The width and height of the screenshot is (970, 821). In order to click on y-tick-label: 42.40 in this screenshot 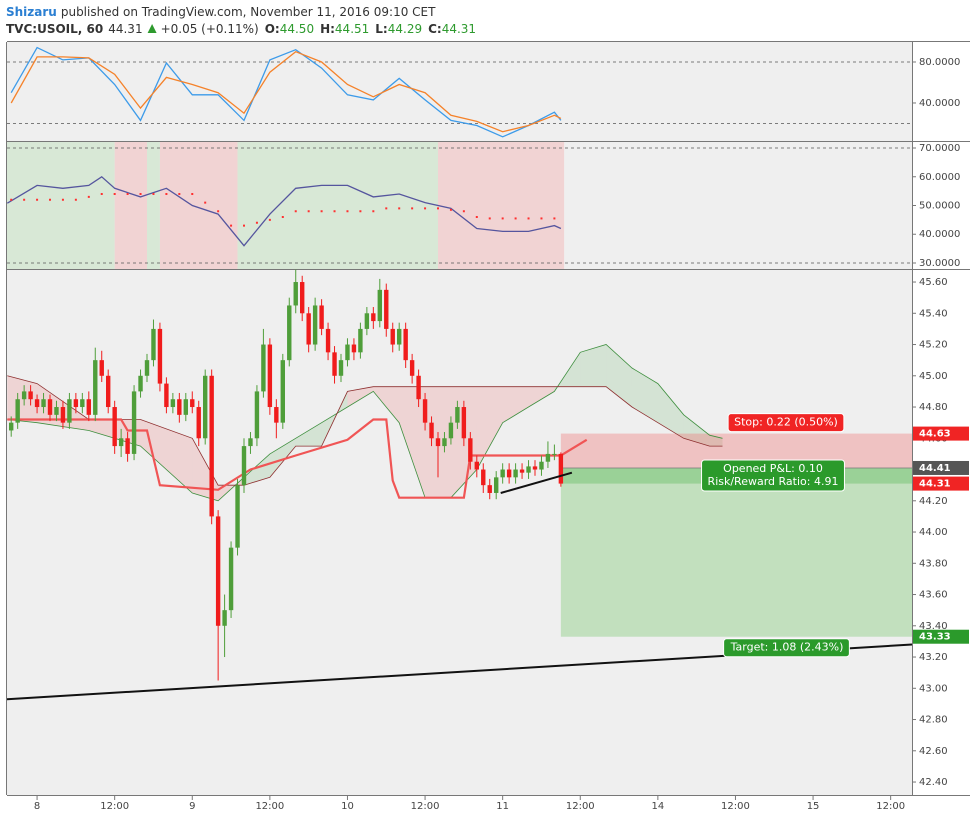, I will do `click(933, 782)`.